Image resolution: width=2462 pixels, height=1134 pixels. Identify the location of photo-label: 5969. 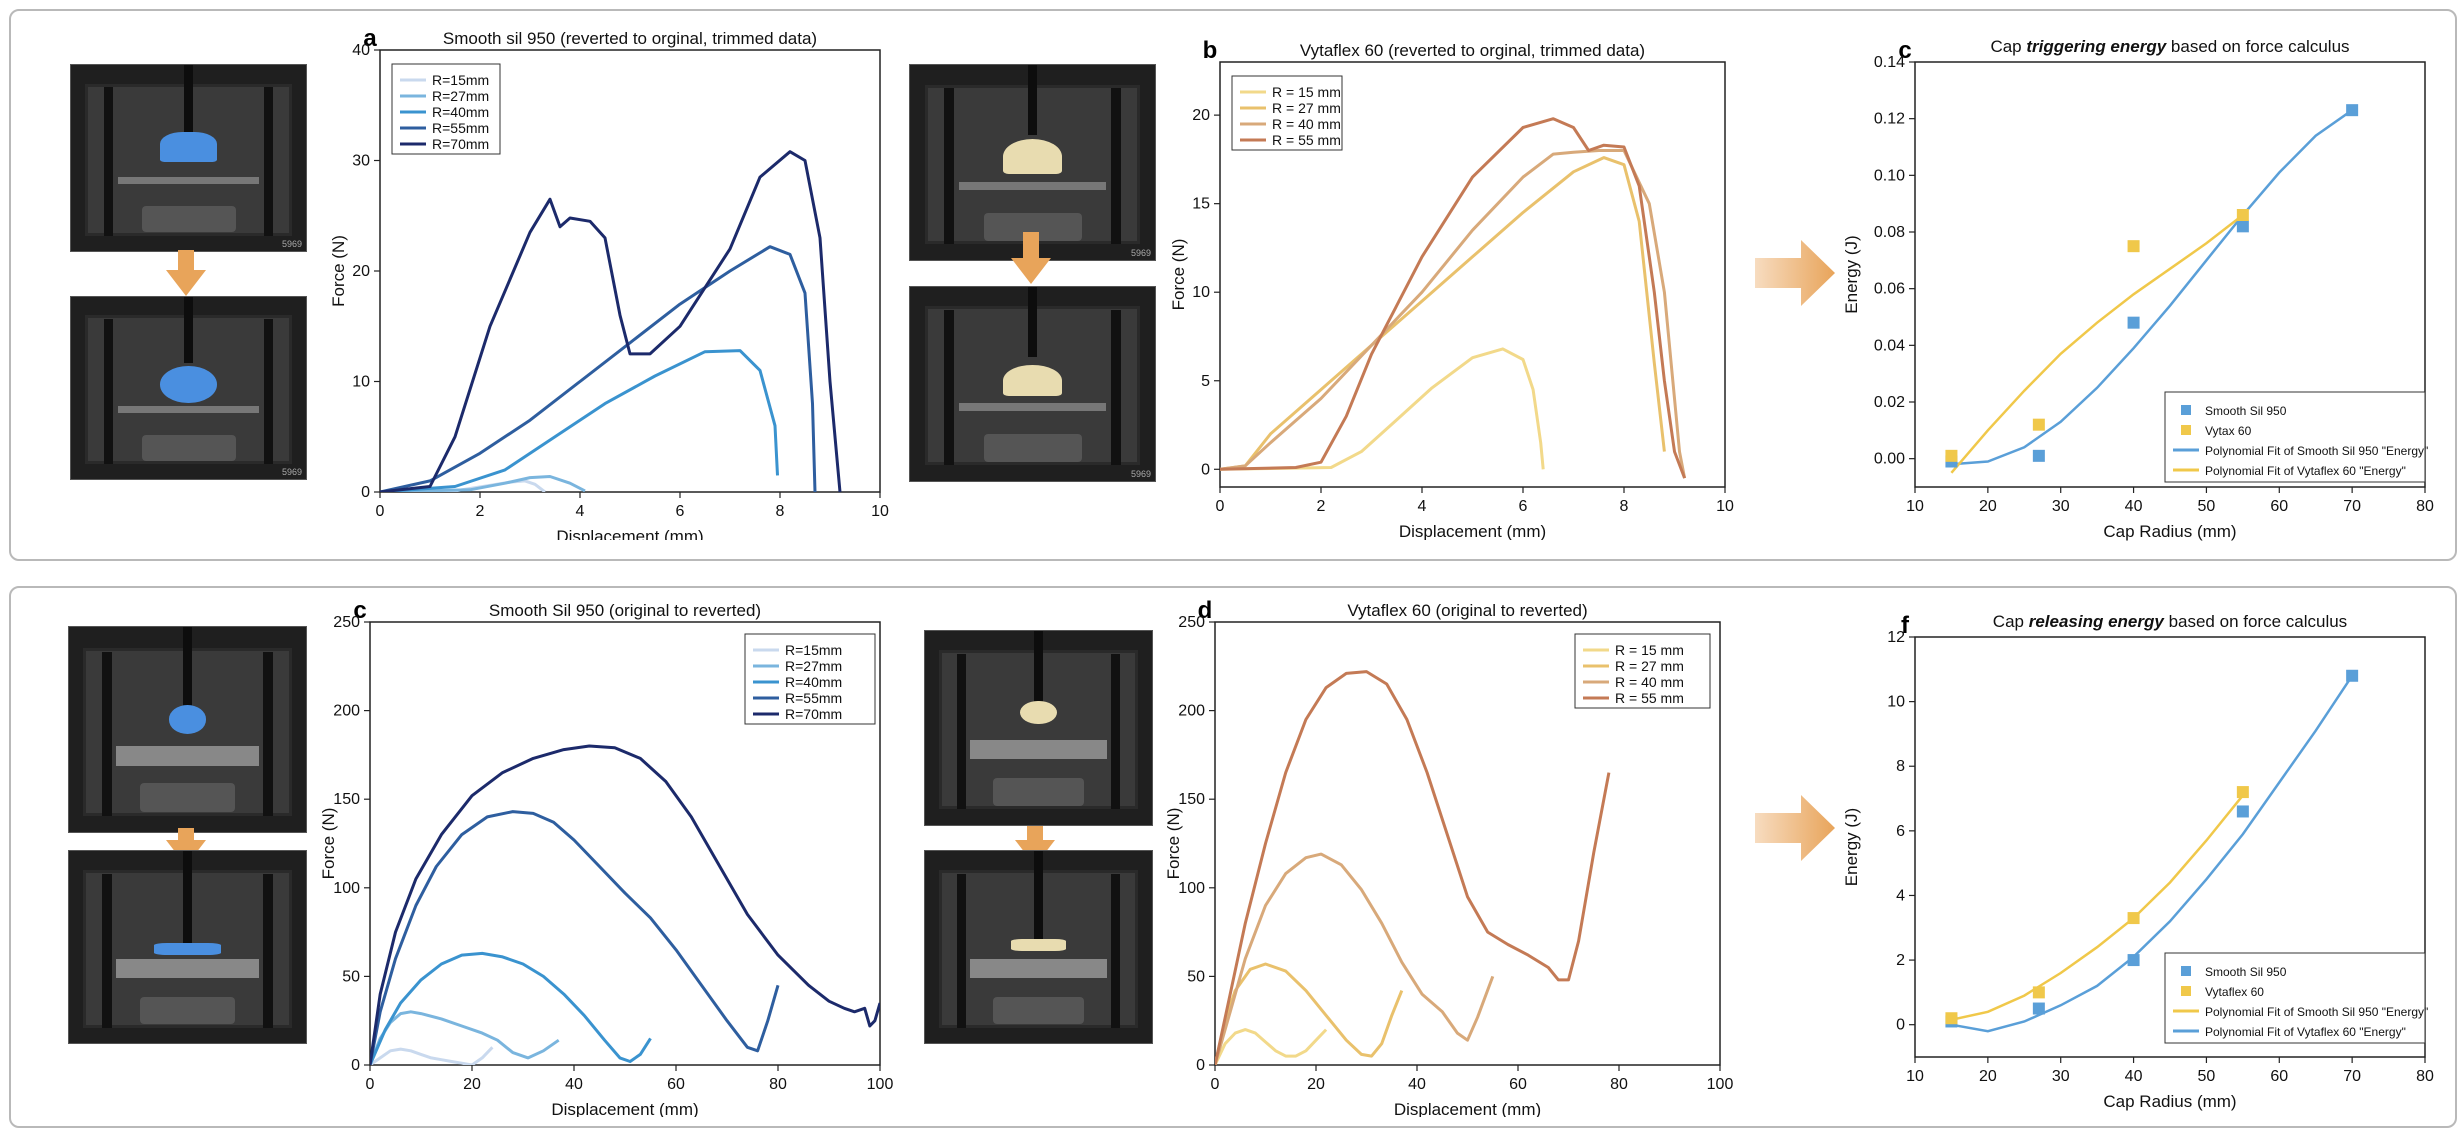
(1140, 253).